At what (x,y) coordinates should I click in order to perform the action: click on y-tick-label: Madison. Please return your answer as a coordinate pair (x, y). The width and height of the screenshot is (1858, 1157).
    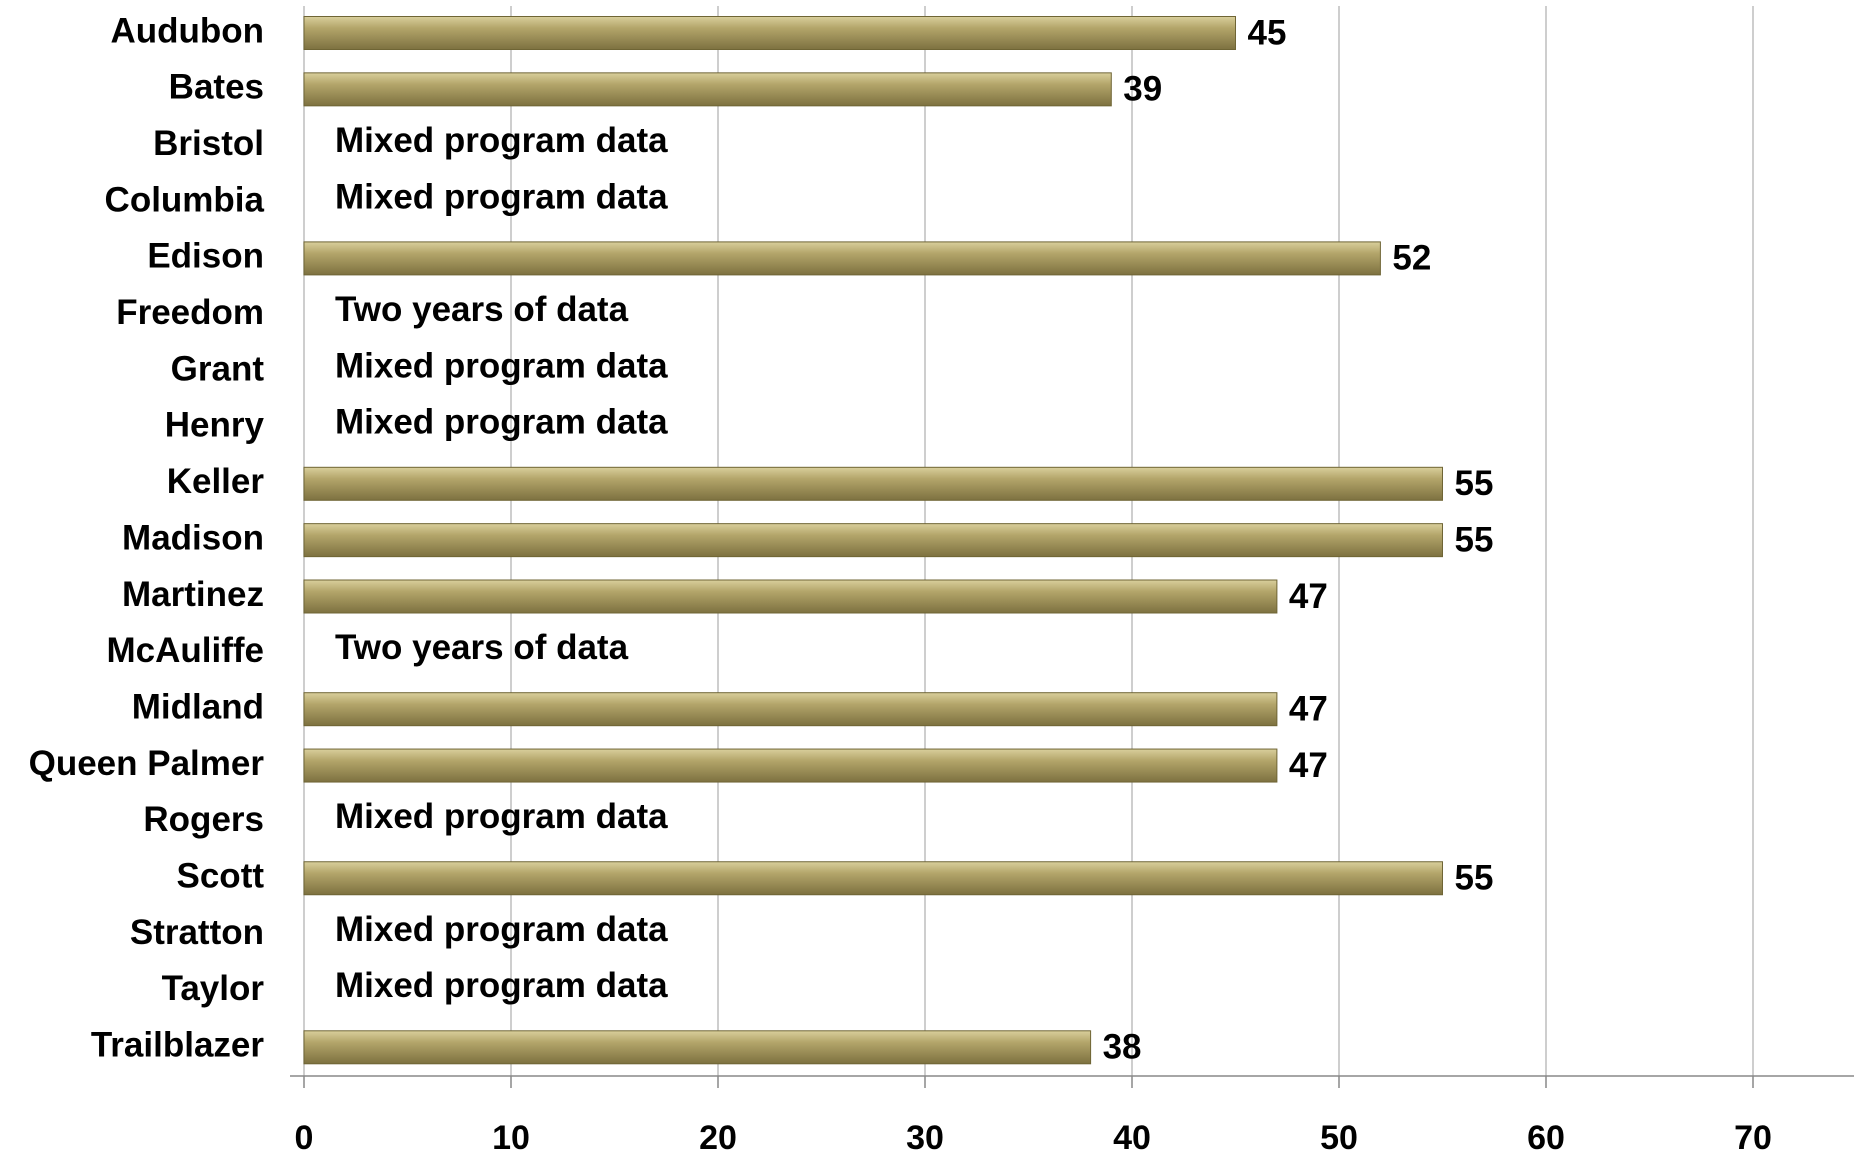
    Looking at the image, I should click on (193, 537).